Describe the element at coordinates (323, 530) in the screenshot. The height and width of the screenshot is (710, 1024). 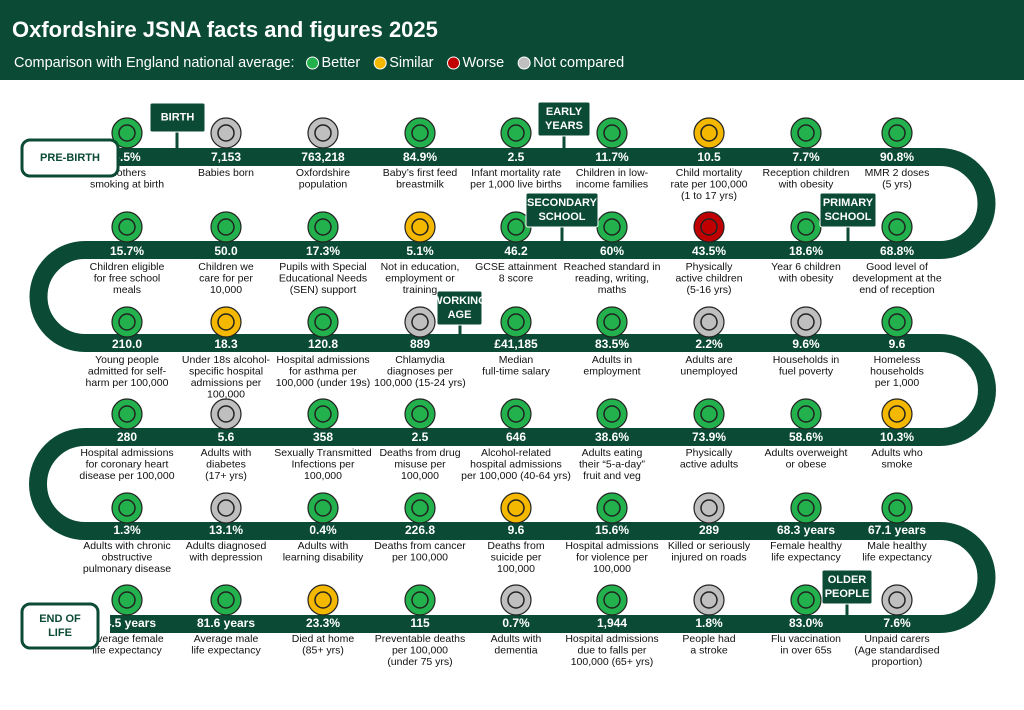
I see `indicator-value: 0.4%` at that location.